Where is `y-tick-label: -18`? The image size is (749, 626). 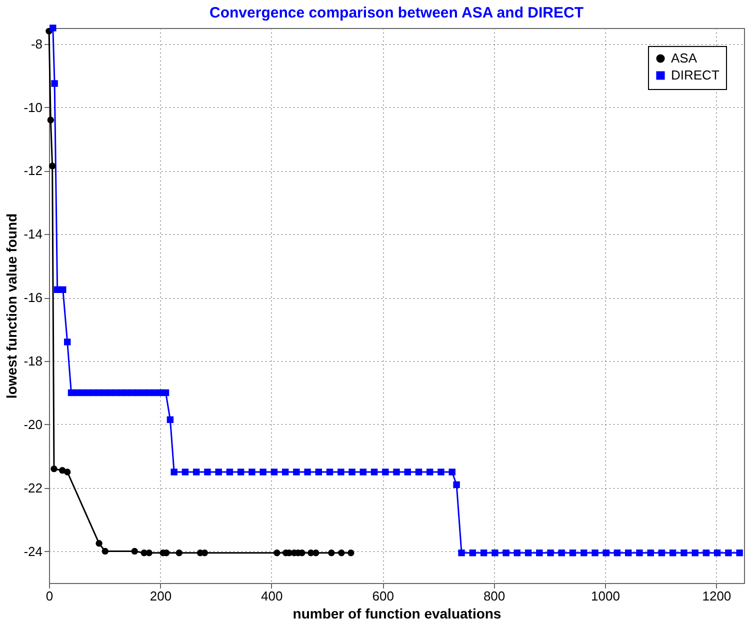 y-tick-label: -18 is located at coordinates (33, 361).